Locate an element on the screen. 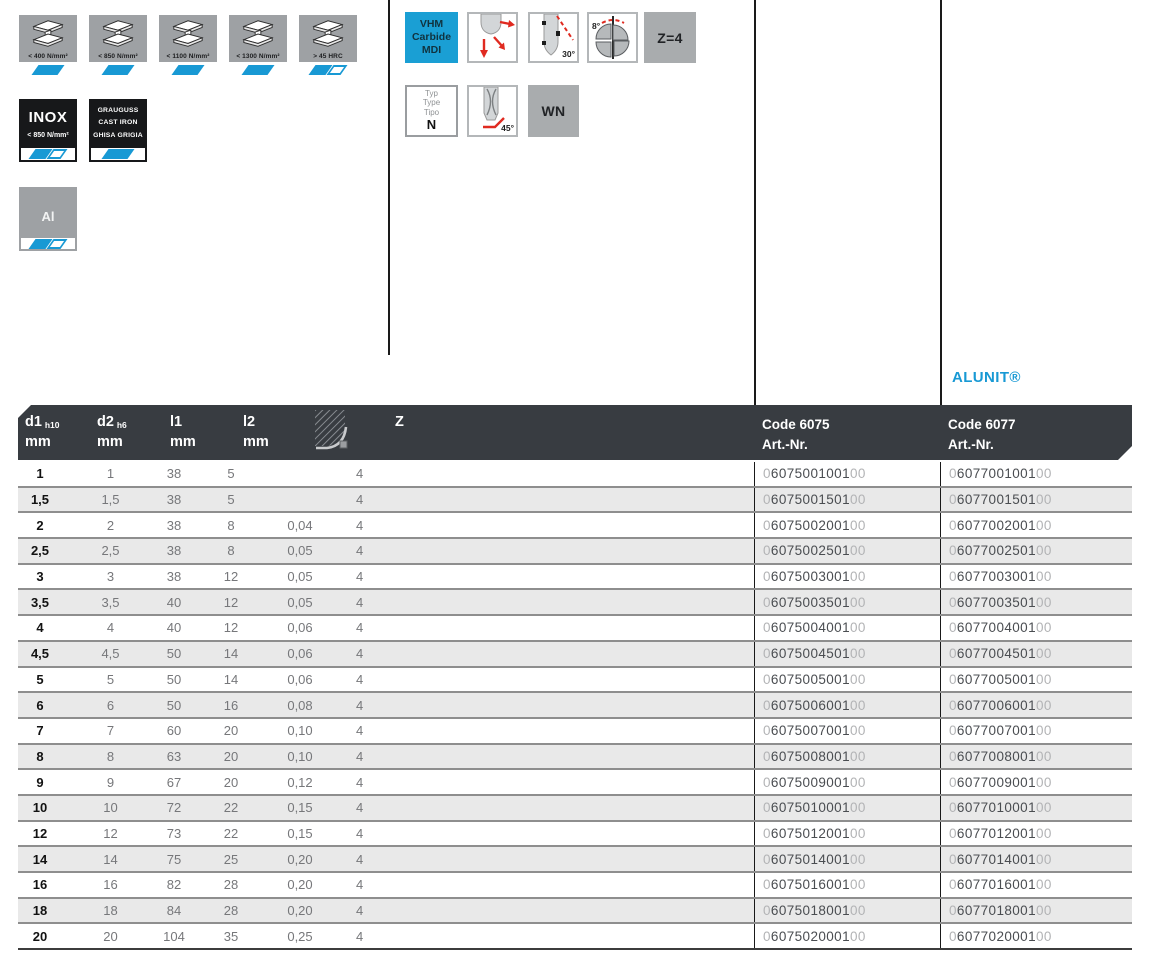 The width and height of the screenshot is (1153, 961). type-value: N is located at coordinates (431, 124).